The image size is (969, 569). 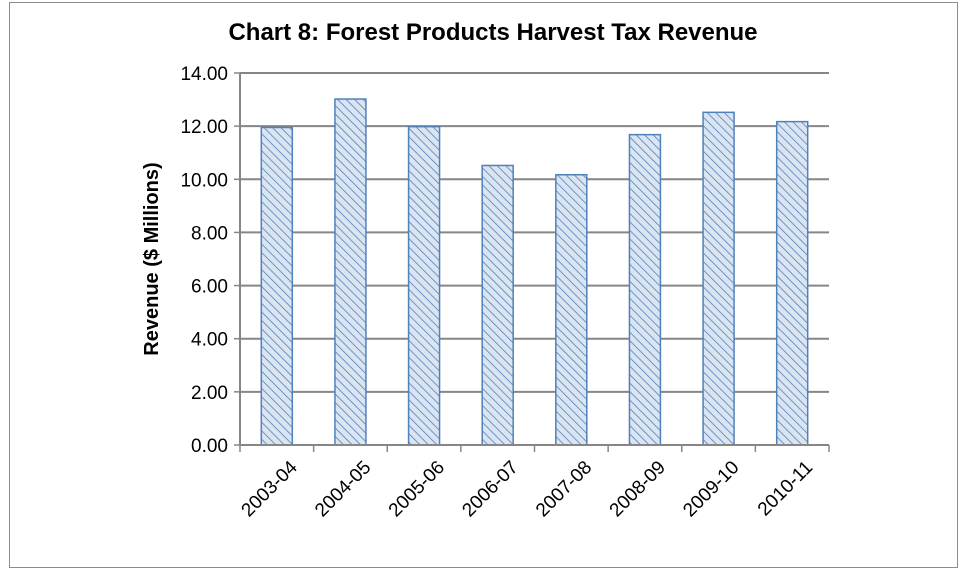 I want to click on y-tick-labels: 0.00 2.00 4.00 6.00 8.00 10.00 12.00 14.00, so click(x=204, y=260).